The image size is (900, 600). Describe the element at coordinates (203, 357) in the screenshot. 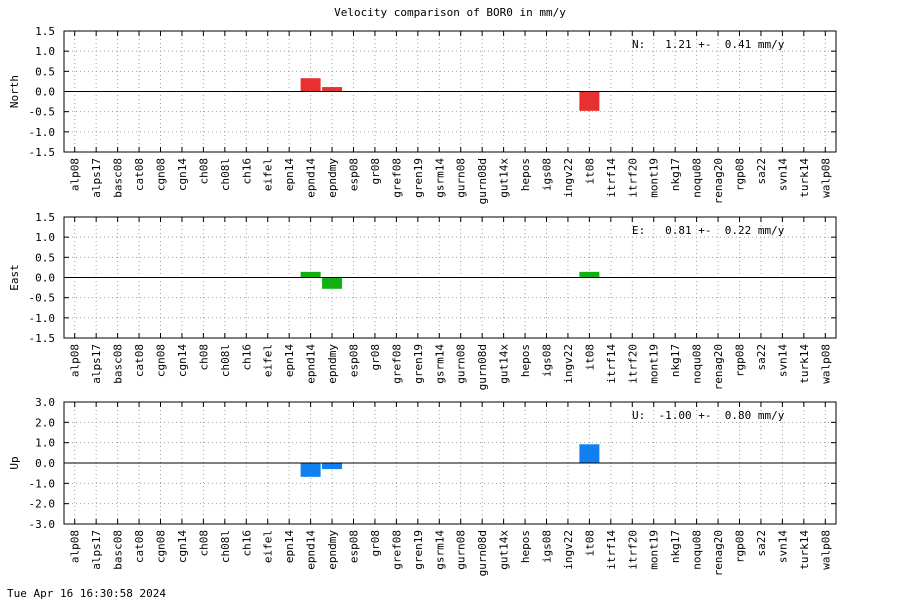

I see `x-tick-label: ch08` at that location.